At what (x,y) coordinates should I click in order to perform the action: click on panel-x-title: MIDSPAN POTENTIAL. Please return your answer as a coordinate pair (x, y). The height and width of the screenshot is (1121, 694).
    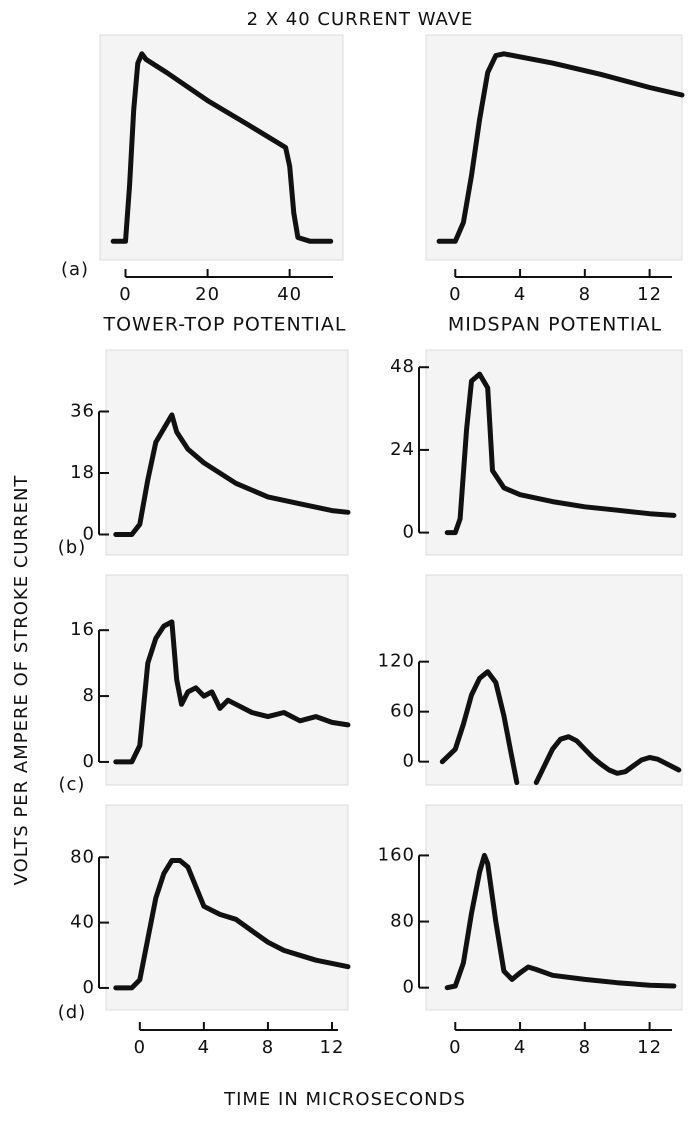
    Looking at the image, I should click on (555, 325).